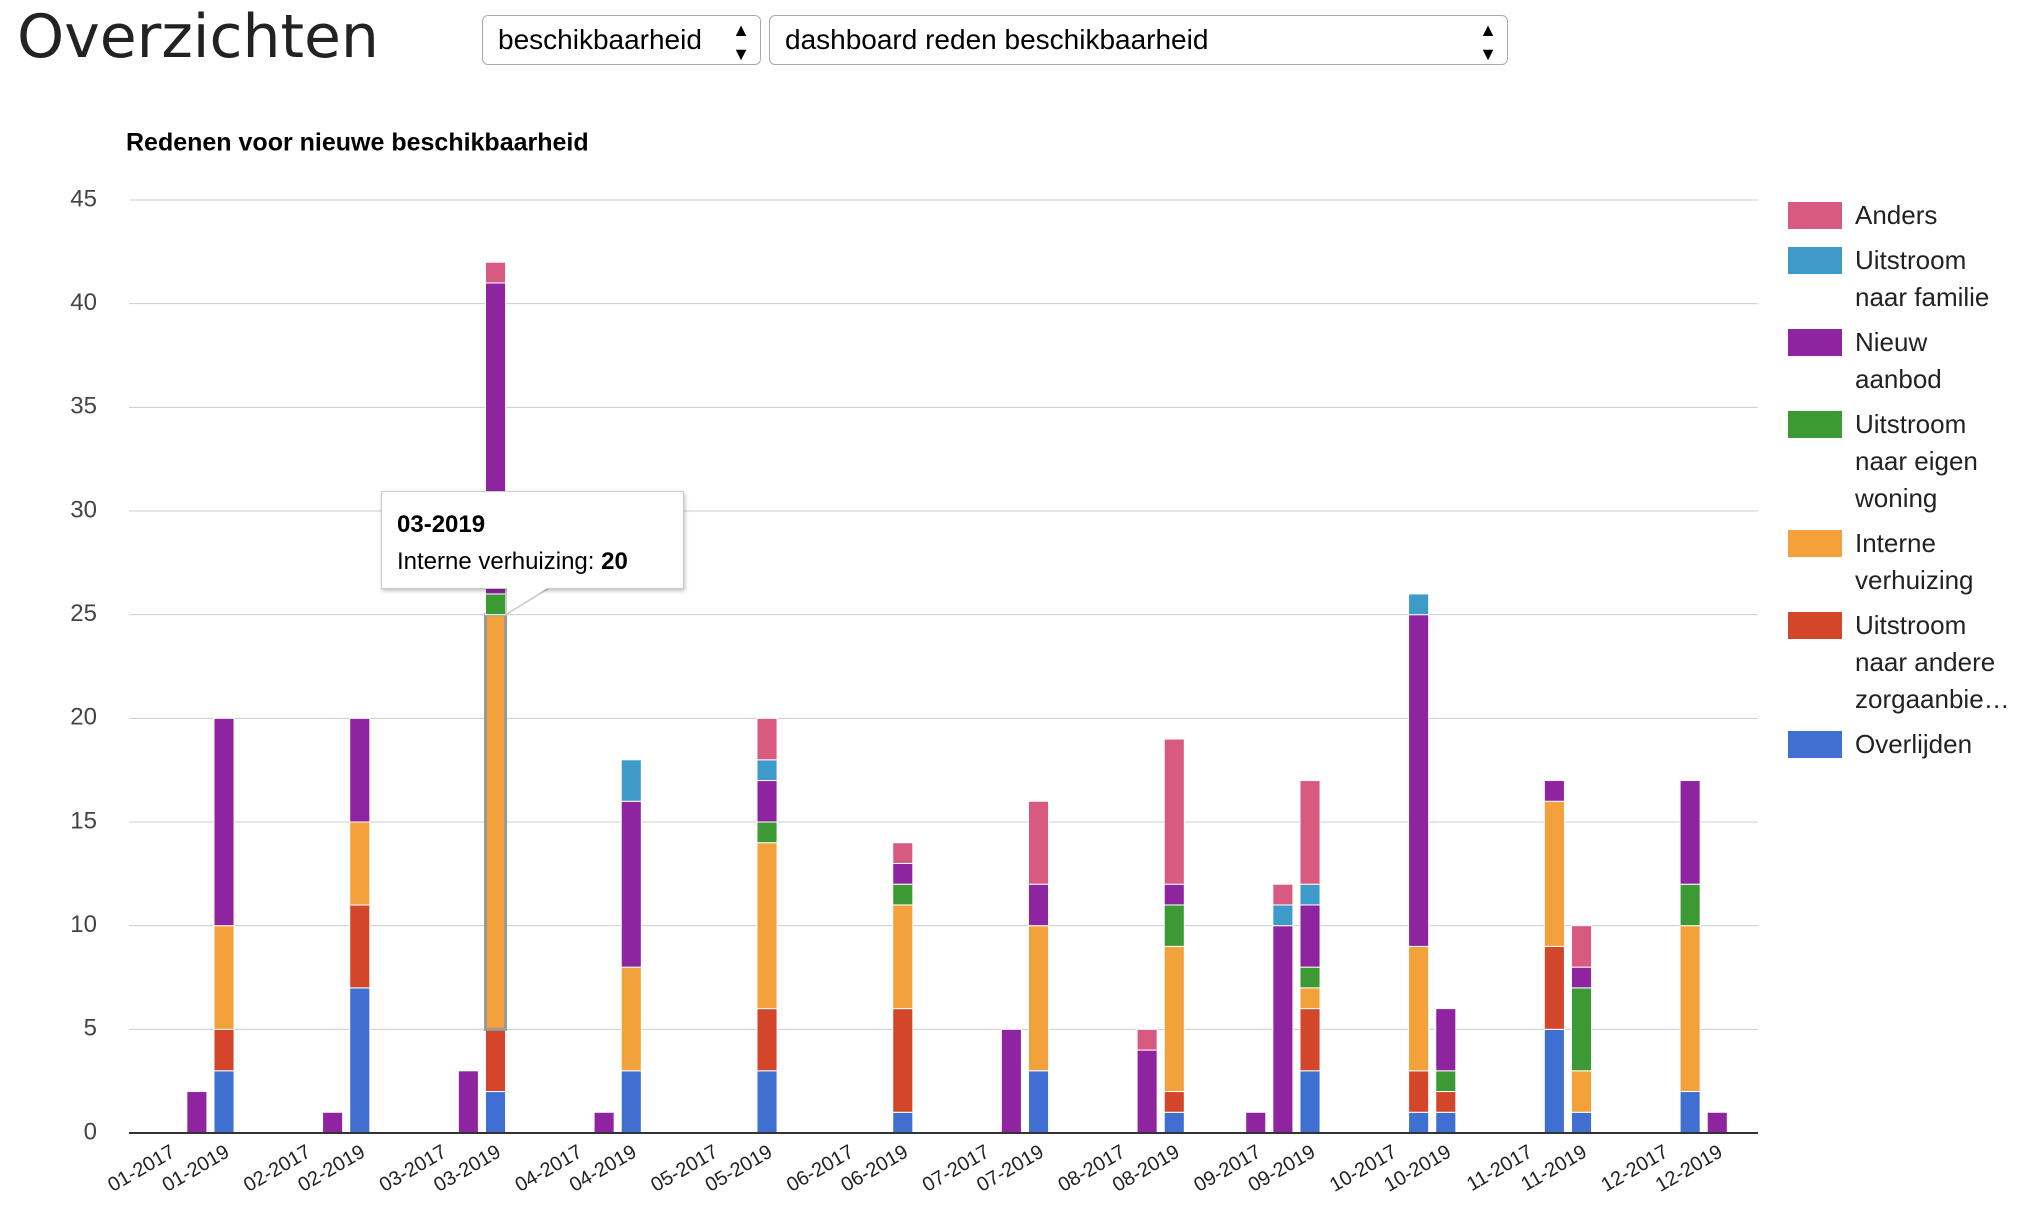  Describe the element at coordinates (528, 600) in the screenshot. I see `tooltip-pointer` at that location.